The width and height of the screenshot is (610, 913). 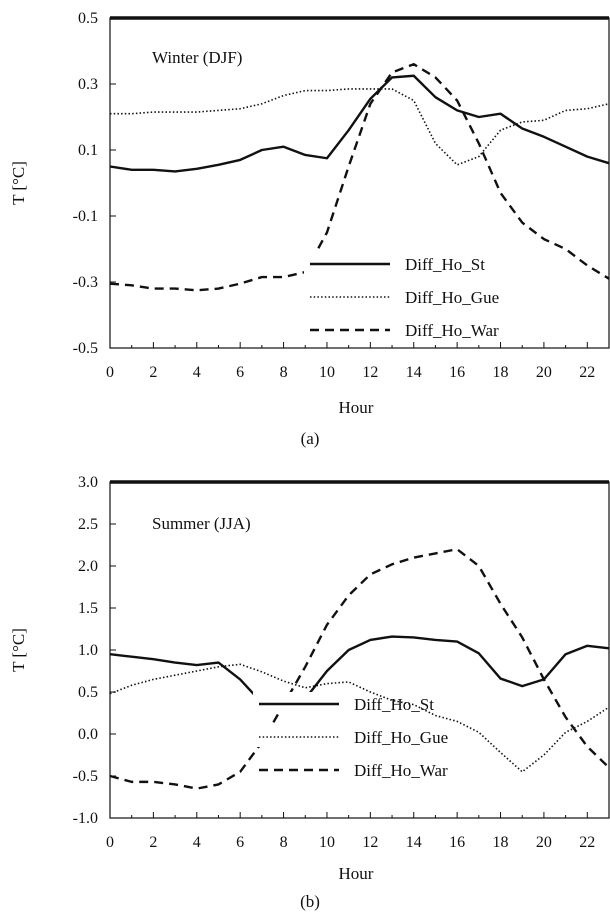 I want to click on y-tick-label: 0.1, so click(x=88, y=150).